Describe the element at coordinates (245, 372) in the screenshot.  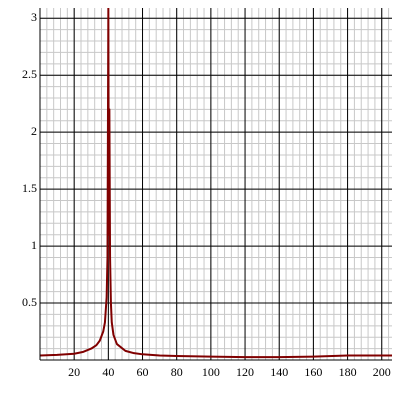
I see `x-tick-label: 120` at that location.